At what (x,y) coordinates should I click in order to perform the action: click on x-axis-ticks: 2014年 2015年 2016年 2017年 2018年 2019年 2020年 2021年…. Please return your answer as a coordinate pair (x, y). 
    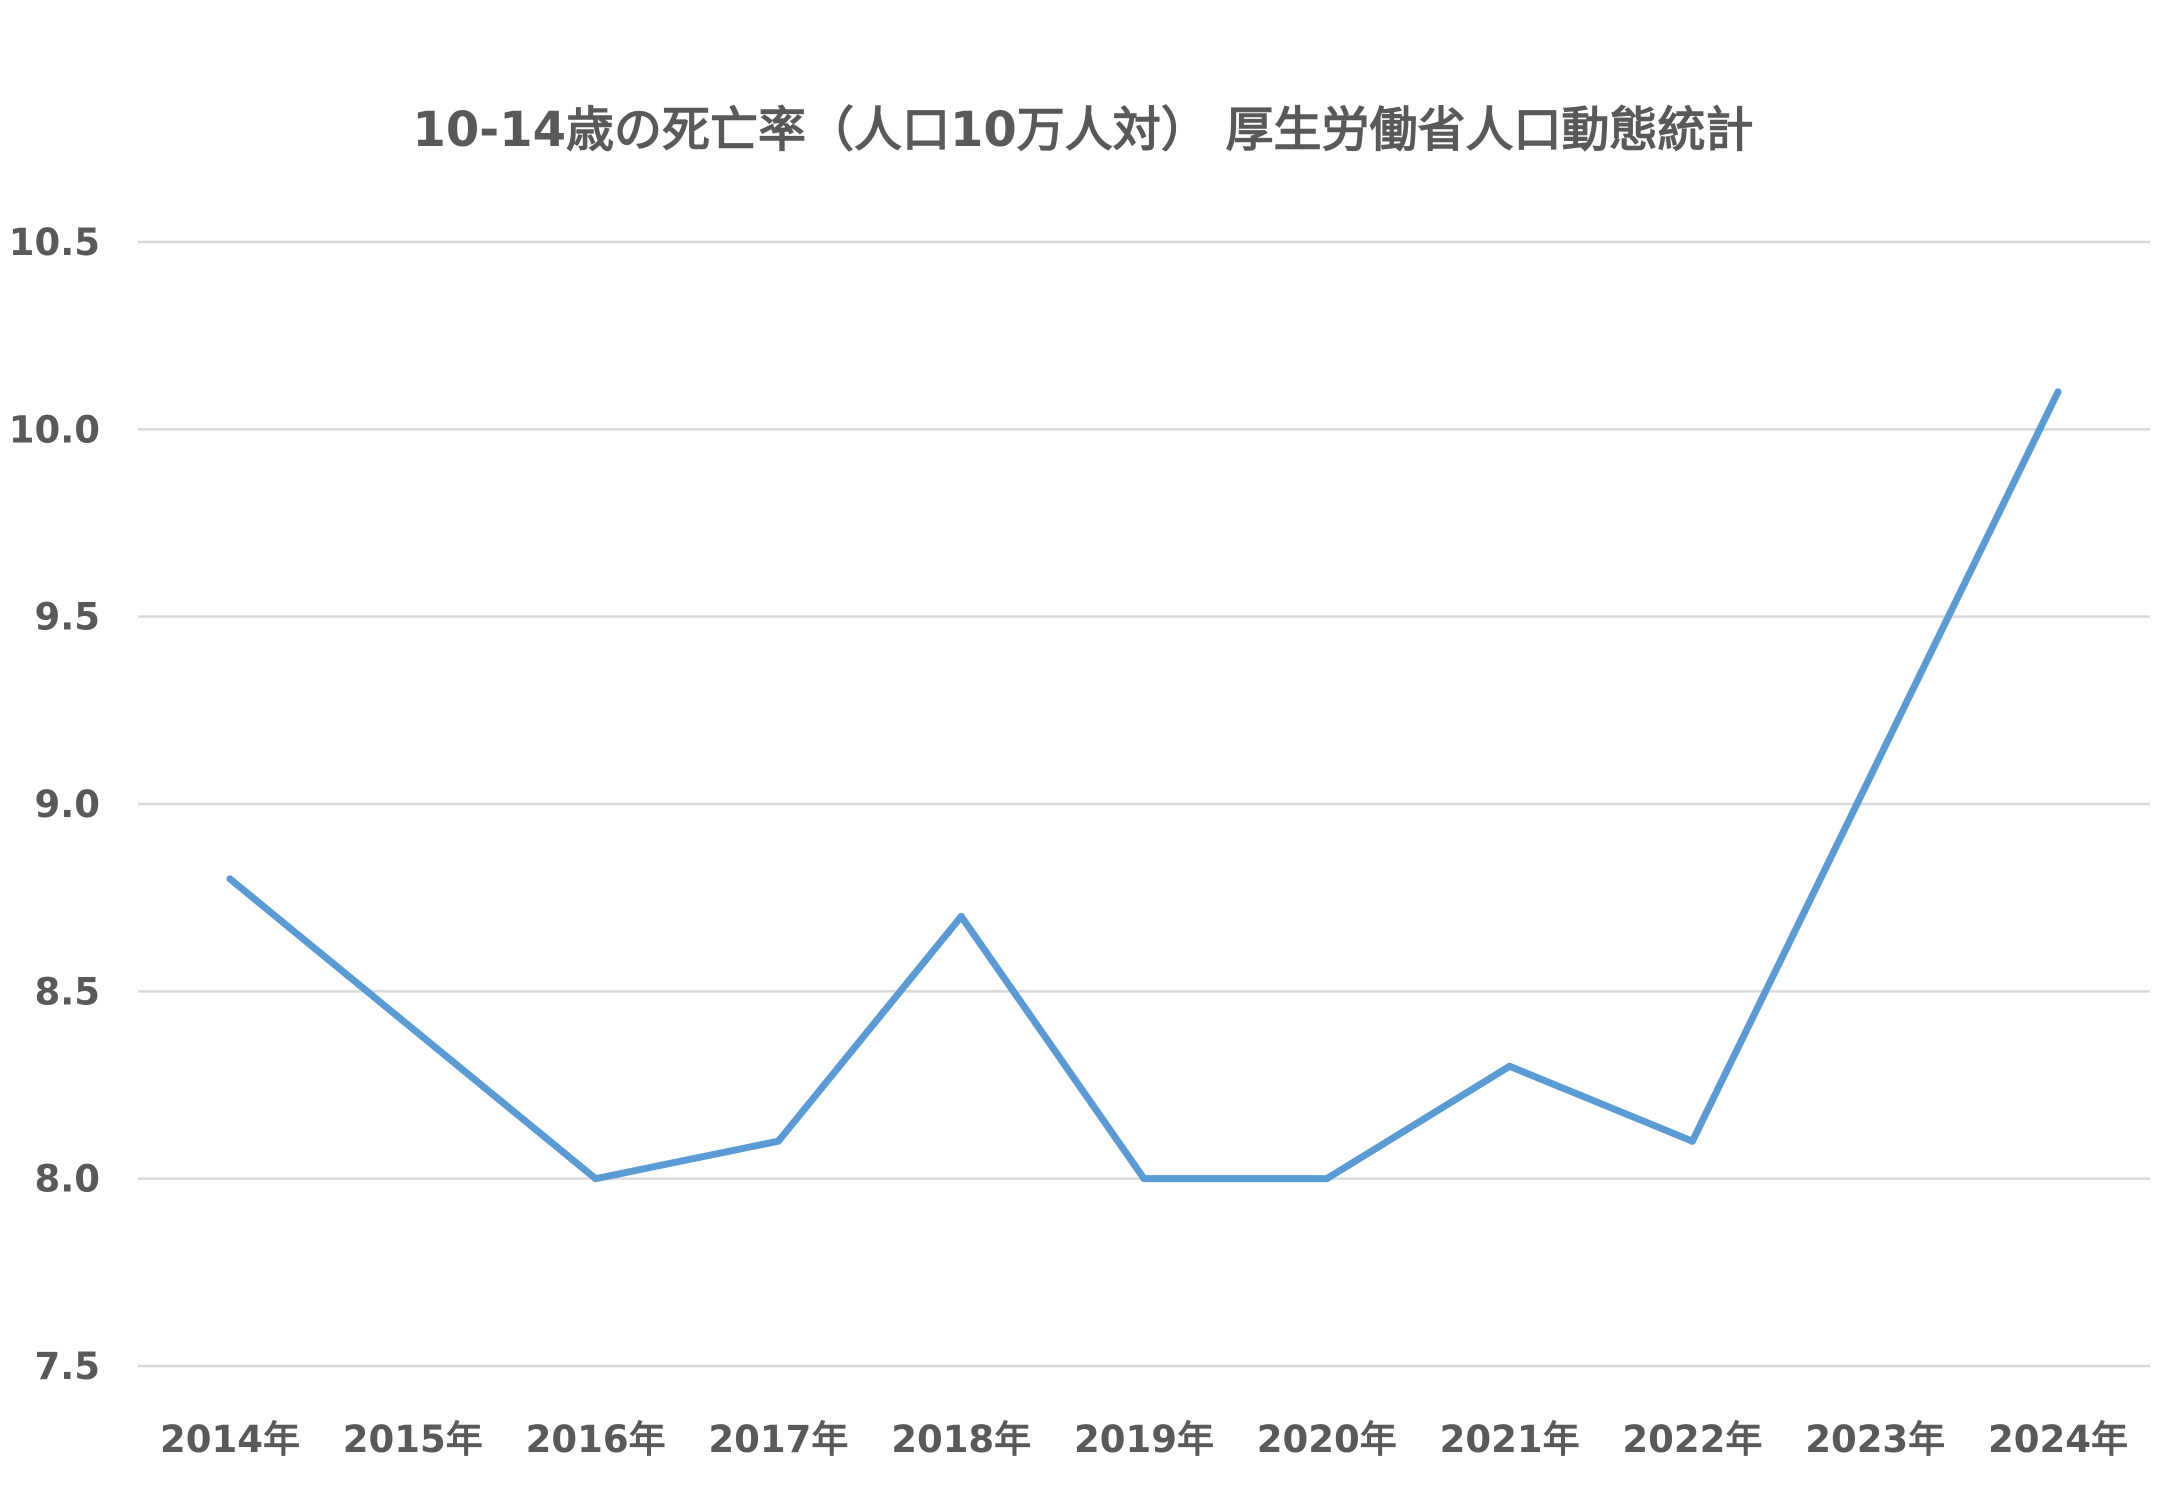
    Looking at the image, I should click on (1144, 1439).